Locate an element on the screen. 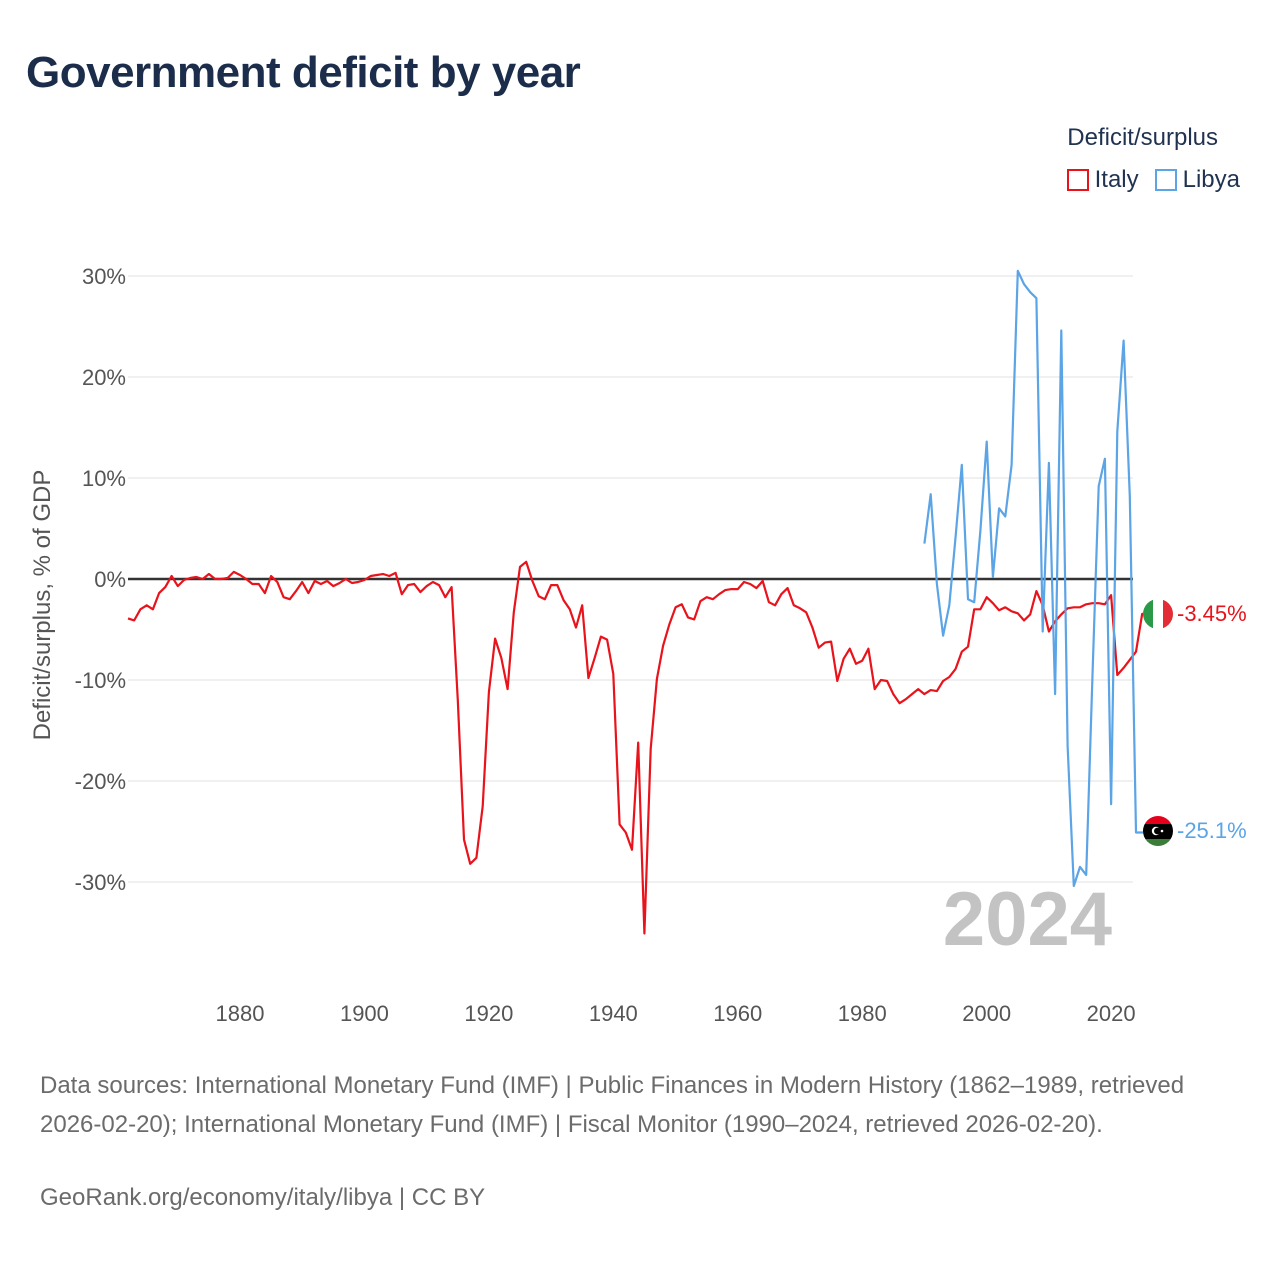 This screenshot has height=1280, width=1280. y-tick-label: 10% is located at coordinates (104, 478).